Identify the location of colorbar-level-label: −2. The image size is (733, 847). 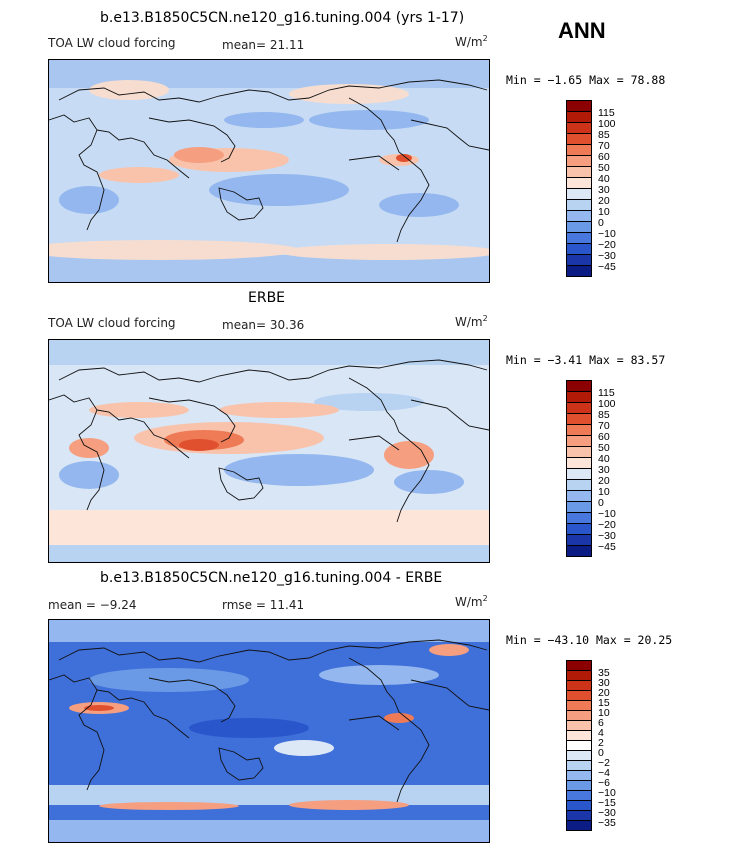
(604, 763).